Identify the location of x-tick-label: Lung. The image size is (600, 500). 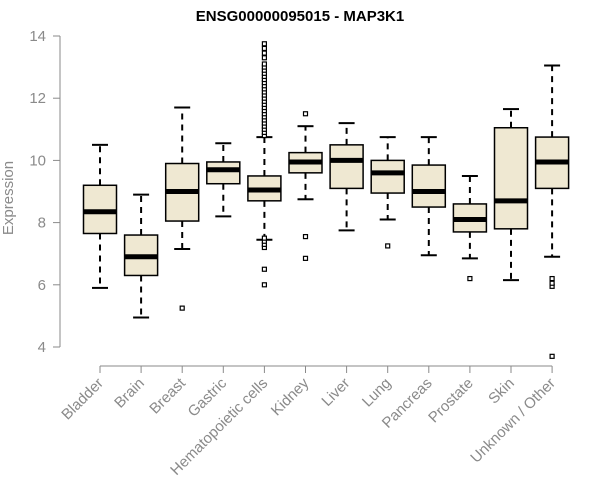
(377, 393).